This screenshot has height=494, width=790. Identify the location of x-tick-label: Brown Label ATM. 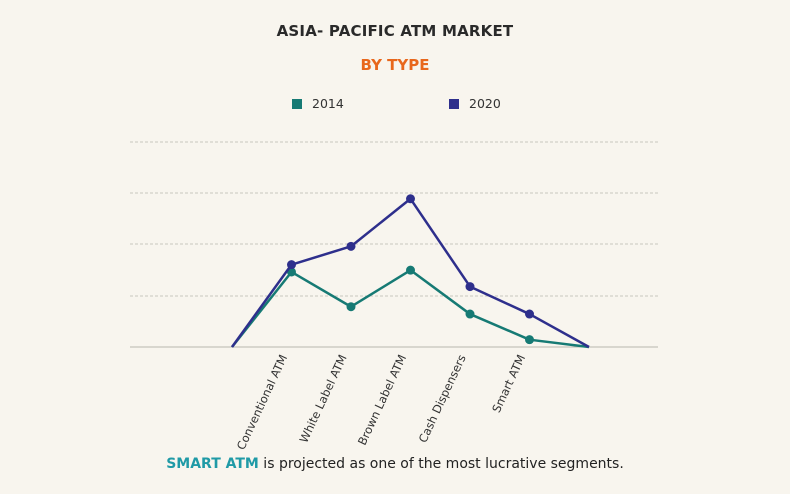
(382, 399).